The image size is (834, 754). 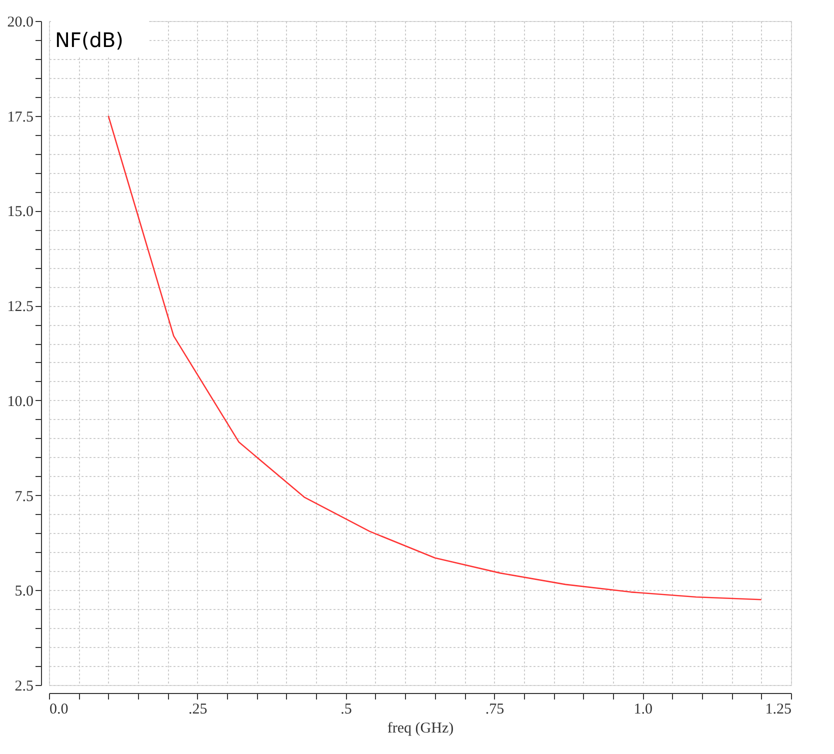 What do you see at coordinates (494, 710) in the screenshot?
I see `x-tick-label: .75` at bounding box center [494, 710].